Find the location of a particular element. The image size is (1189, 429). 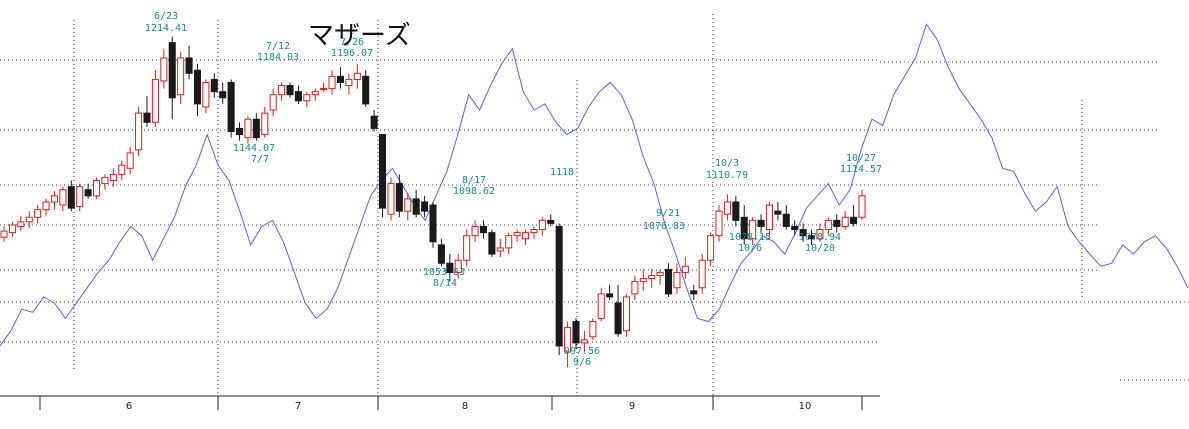

x-tick-label: 8 is located at coordinates (465, 406).